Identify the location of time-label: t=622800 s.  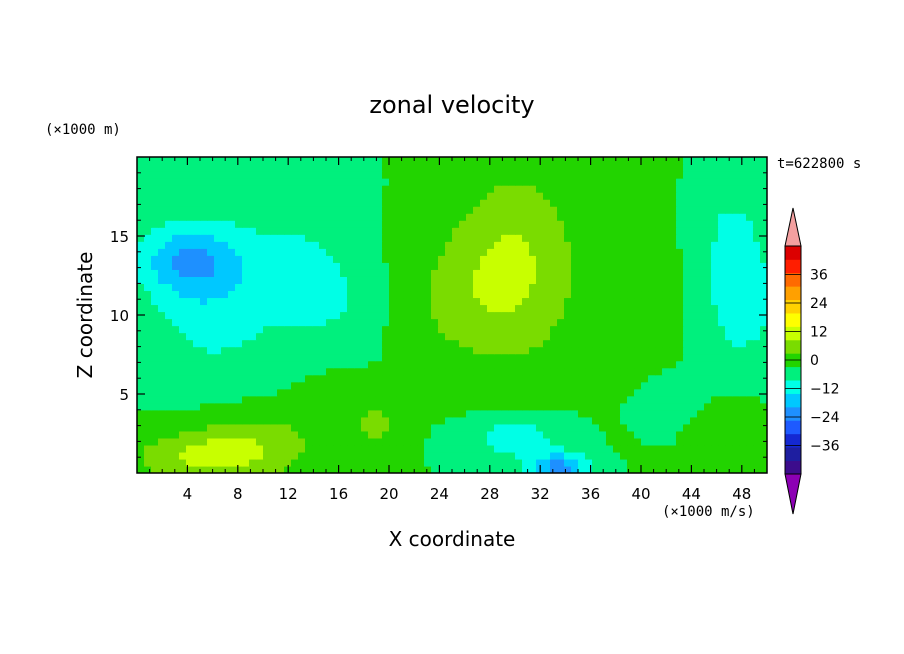
(819, 164).